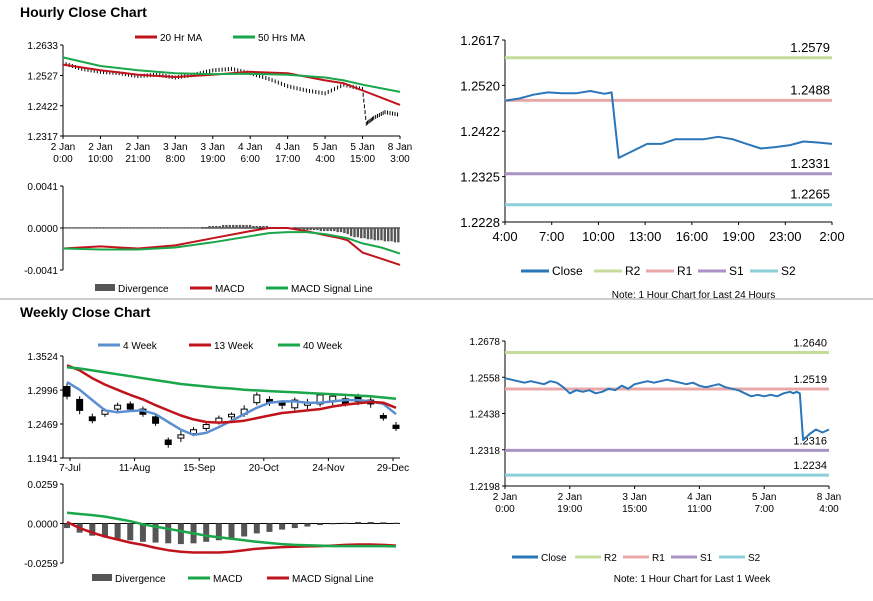 This screenshot has width=873, height=601. What do you see at coordinates (328, 468) in the screenshot?
I see `x-tick-label: 24-Nov` at bounding box center [328, 468].